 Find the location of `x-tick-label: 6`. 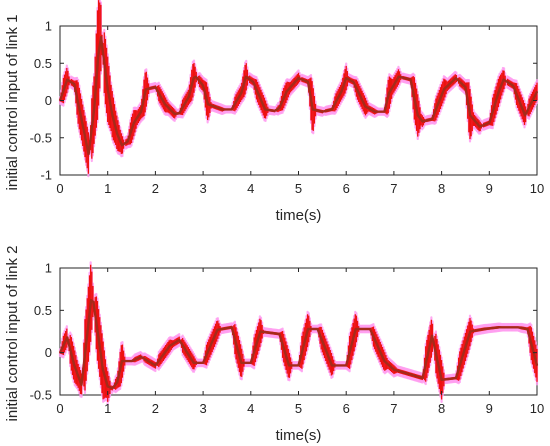

x-tick-label: 6 is located at coordinates (346, 188).